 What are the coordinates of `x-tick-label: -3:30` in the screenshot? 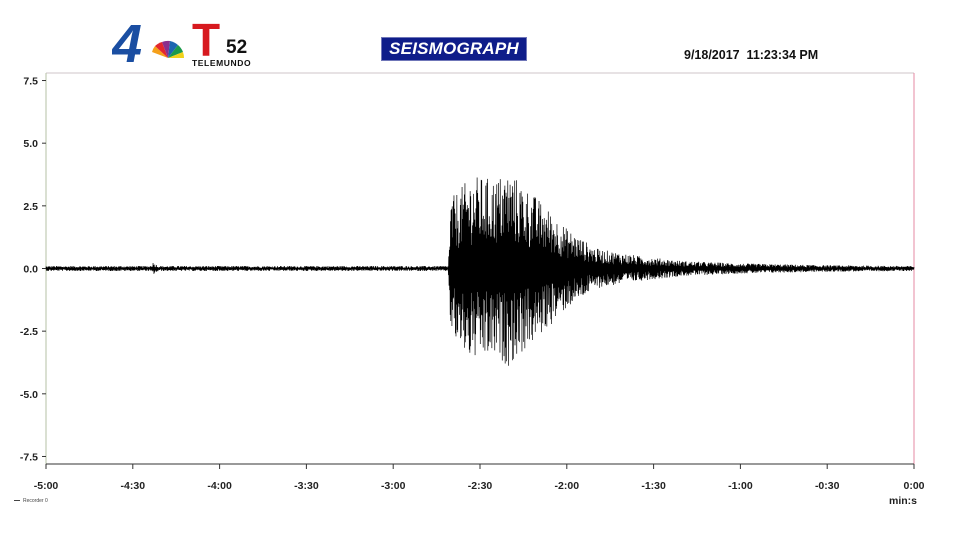 It's located at (306, 486).